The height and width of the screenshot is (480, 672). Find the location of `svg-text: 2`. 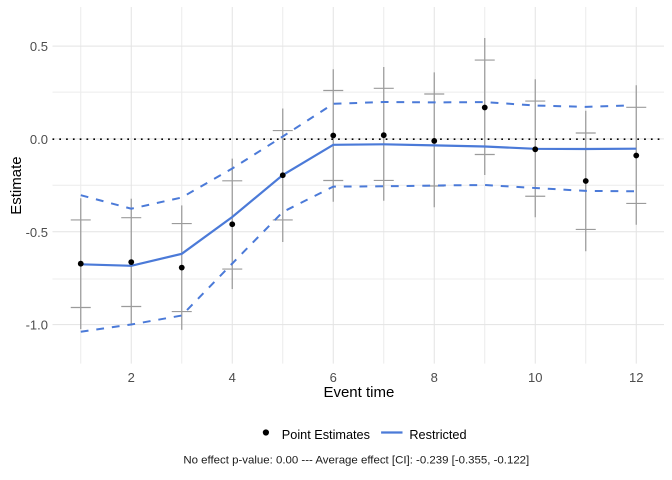

svg-text: 2 is located at coordinates (131, 377).